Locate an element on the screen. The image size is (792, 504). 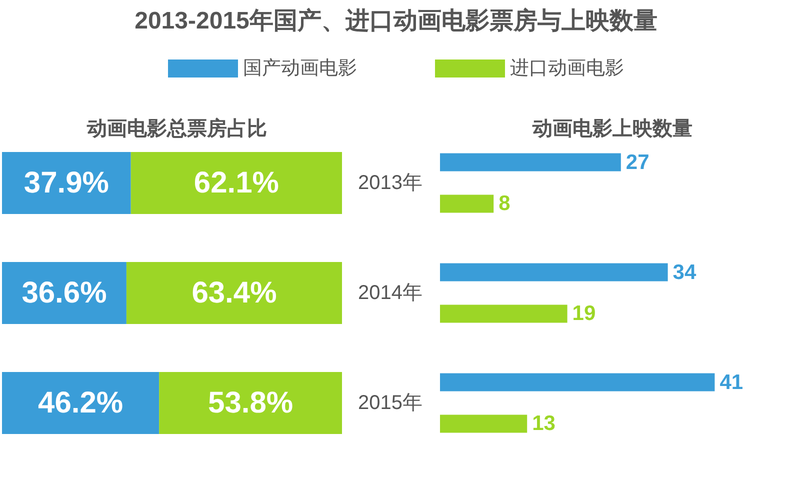
data-label: 13 is located at coordinates (544, 424).